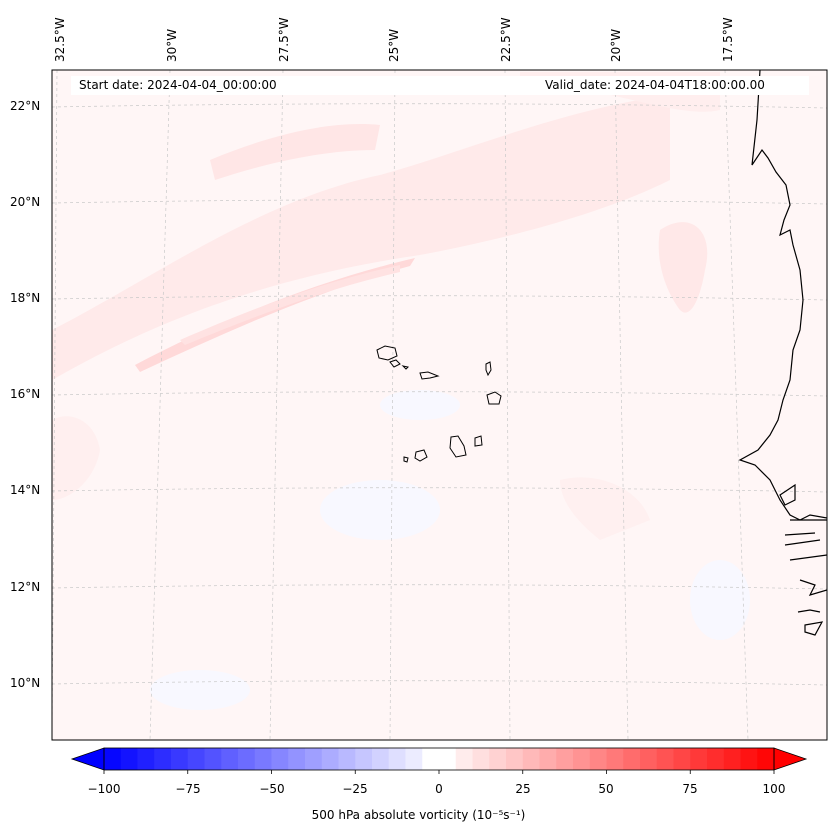 This screenshot has height=839, width=837. I want to click on colorbar, so click(439, 760).